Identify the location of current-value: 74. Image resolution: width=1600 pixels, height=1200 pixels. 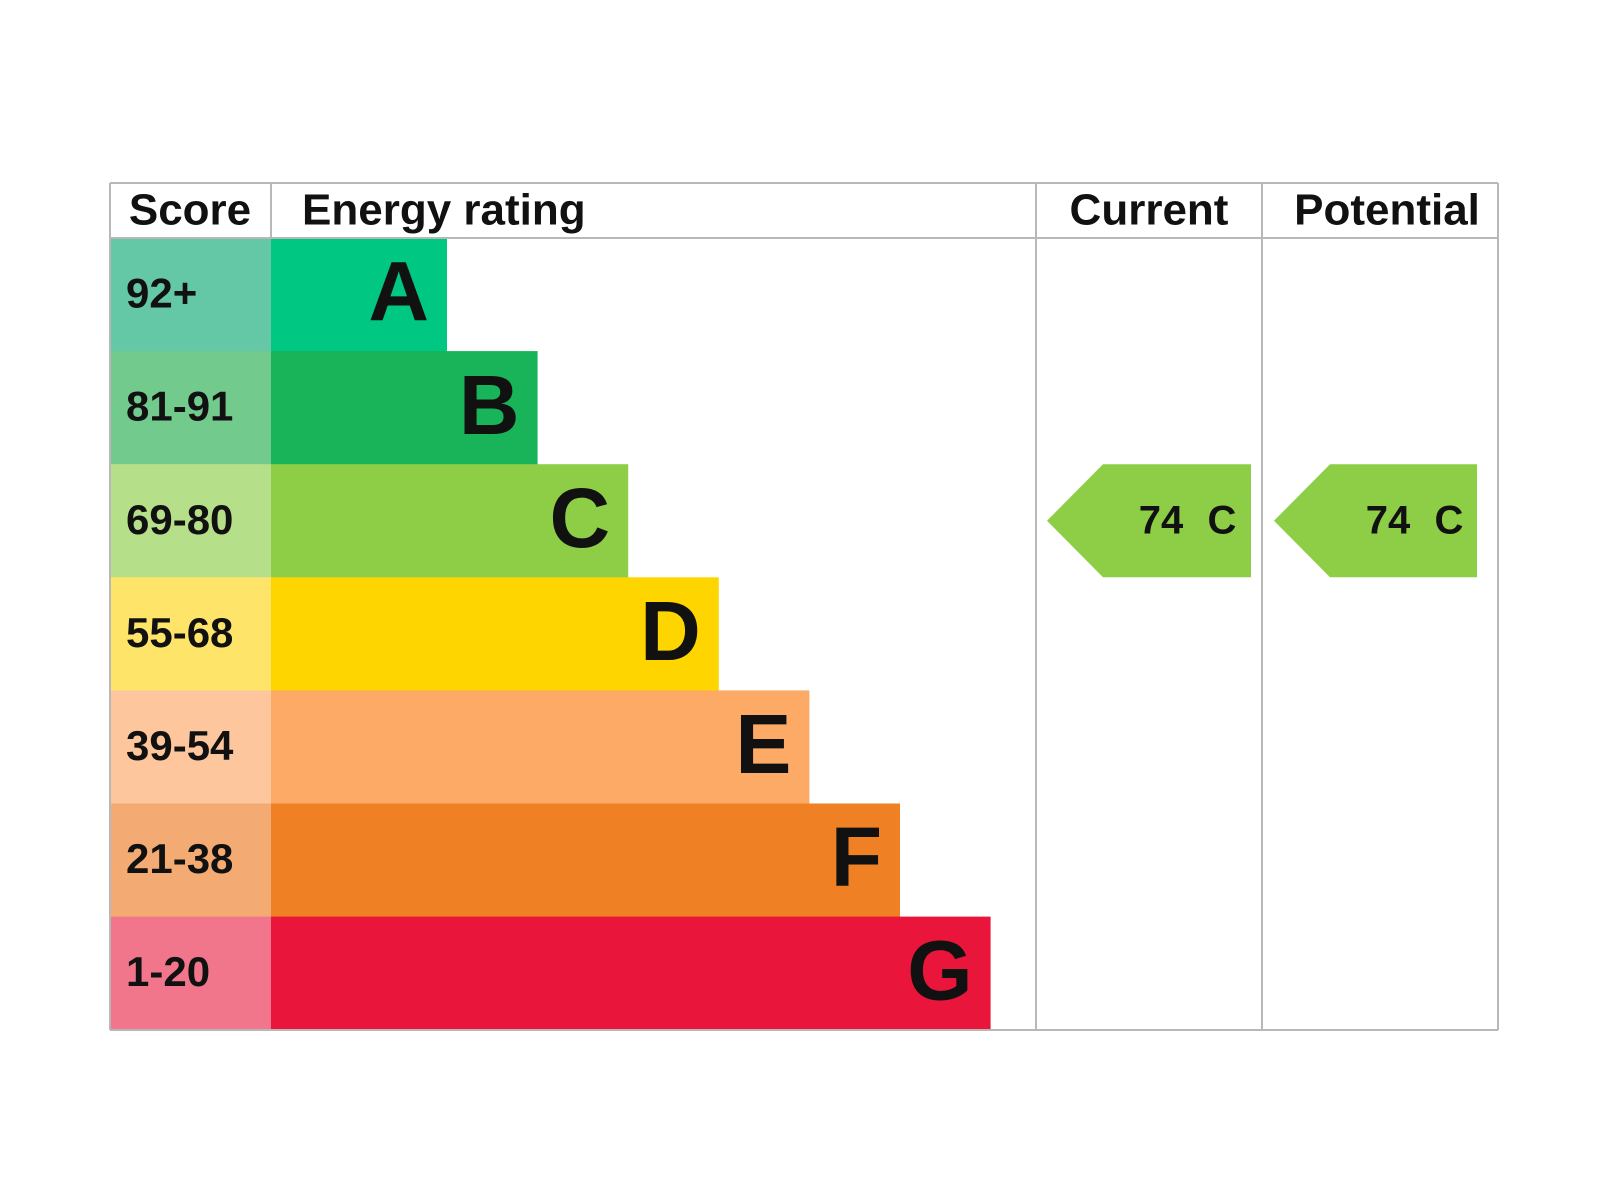
(1161, 520).